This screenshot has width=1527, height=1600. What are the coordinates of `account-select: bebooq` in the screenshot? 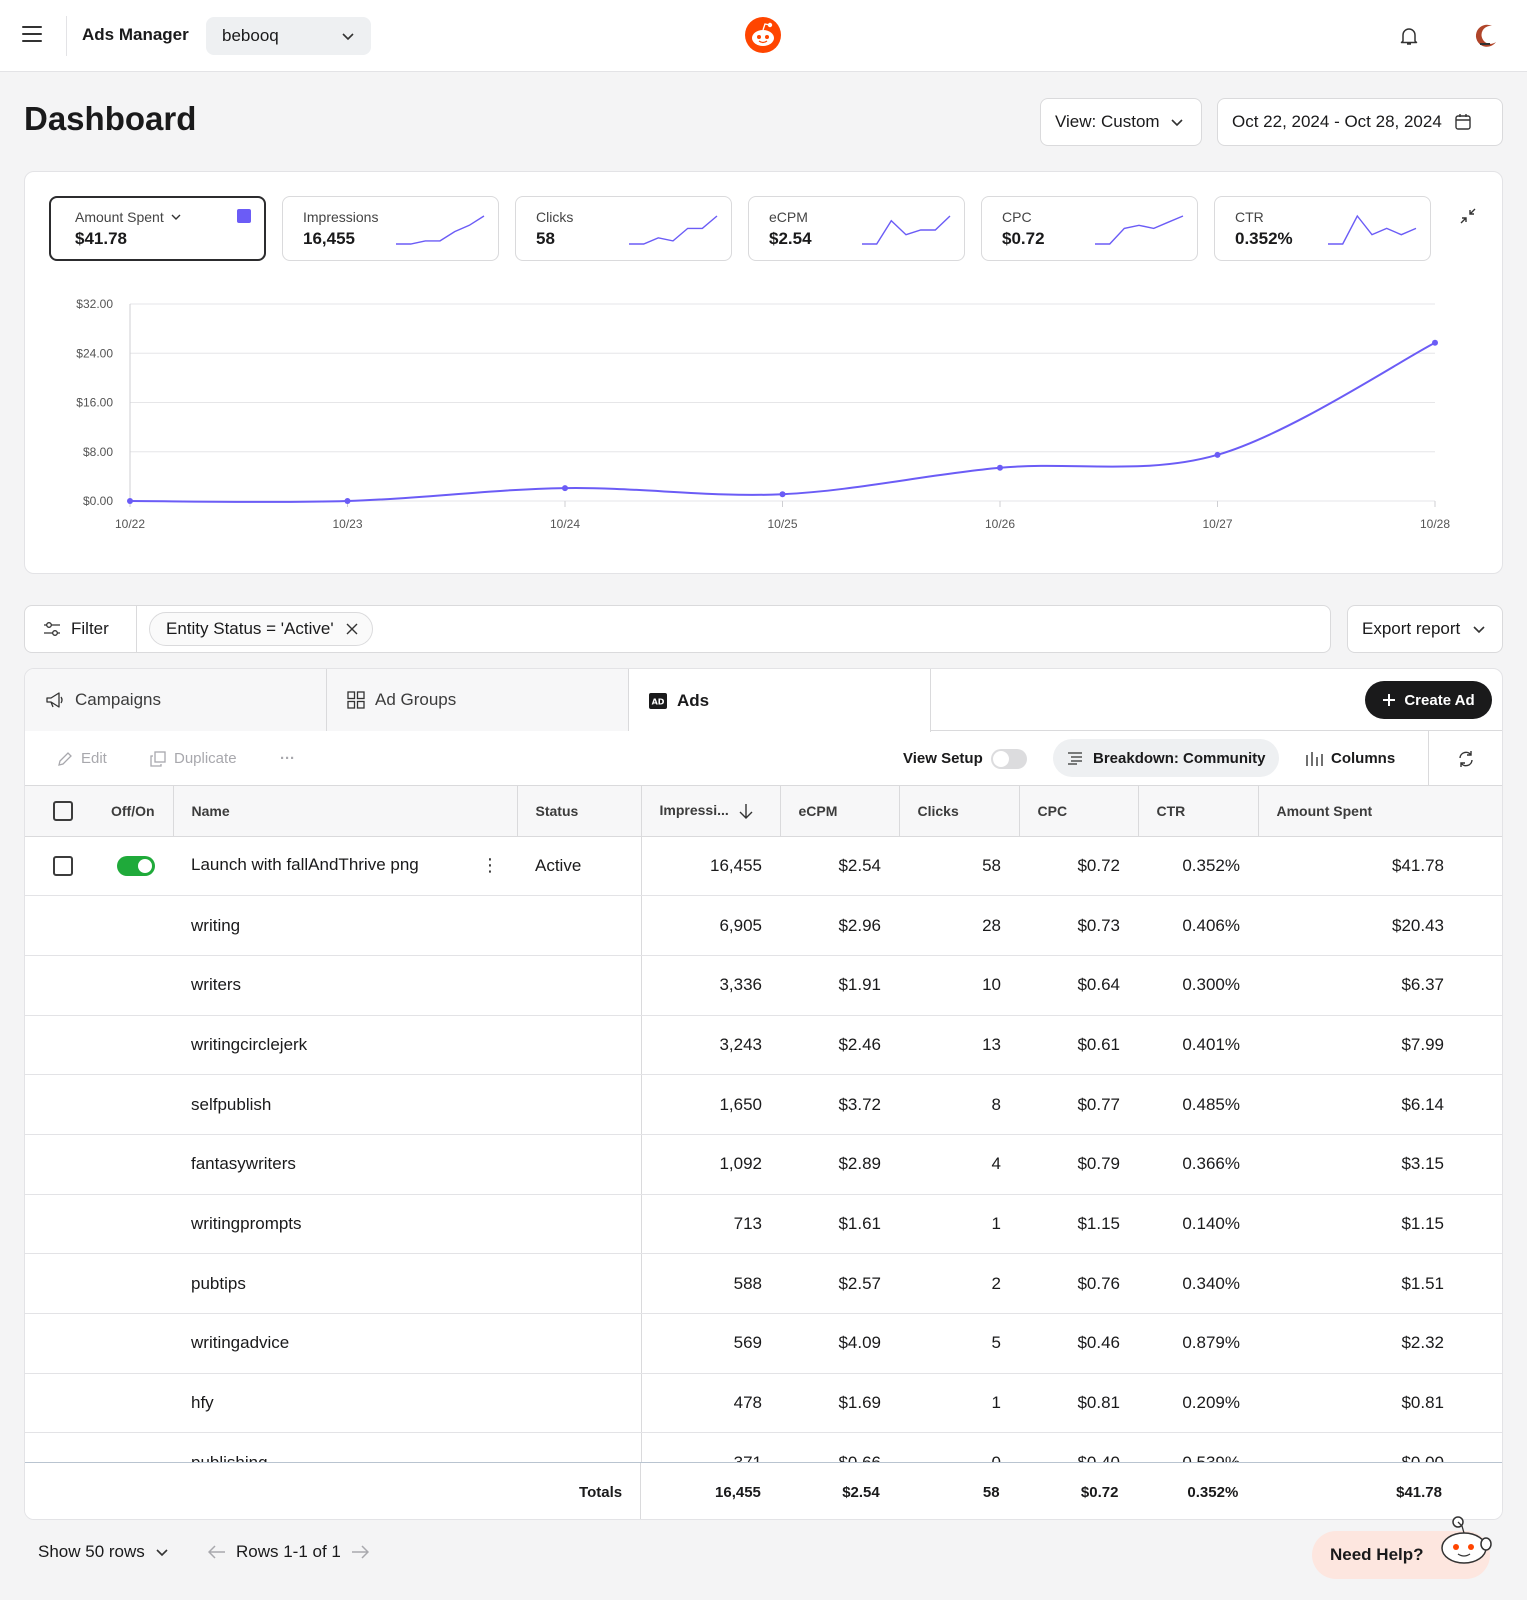 It's located at (288, 36).